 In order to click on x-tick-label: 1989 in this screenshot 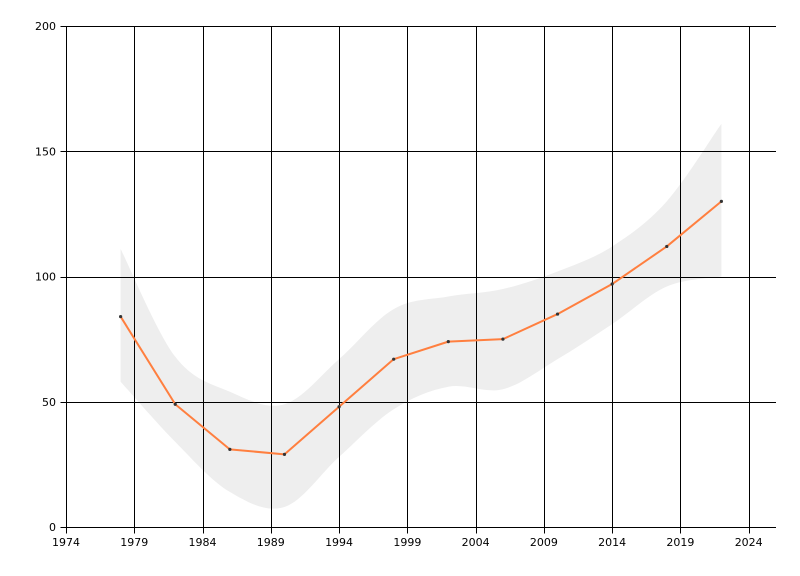, I will do `click(271, 542)`.